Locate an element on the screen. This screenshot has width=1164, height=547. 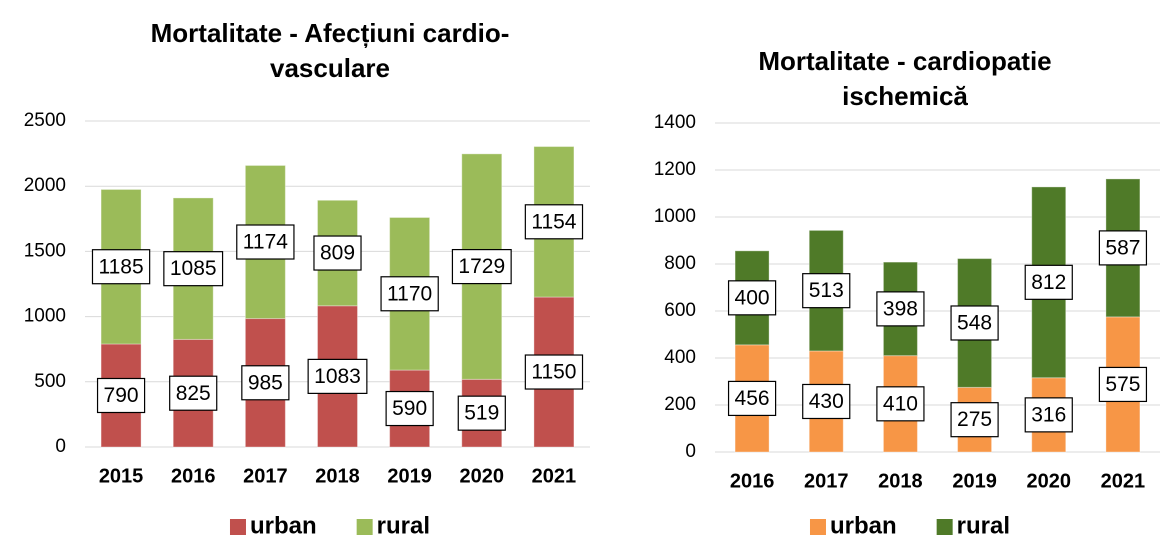
value-label: 548 is located at coordinates (974, 323).